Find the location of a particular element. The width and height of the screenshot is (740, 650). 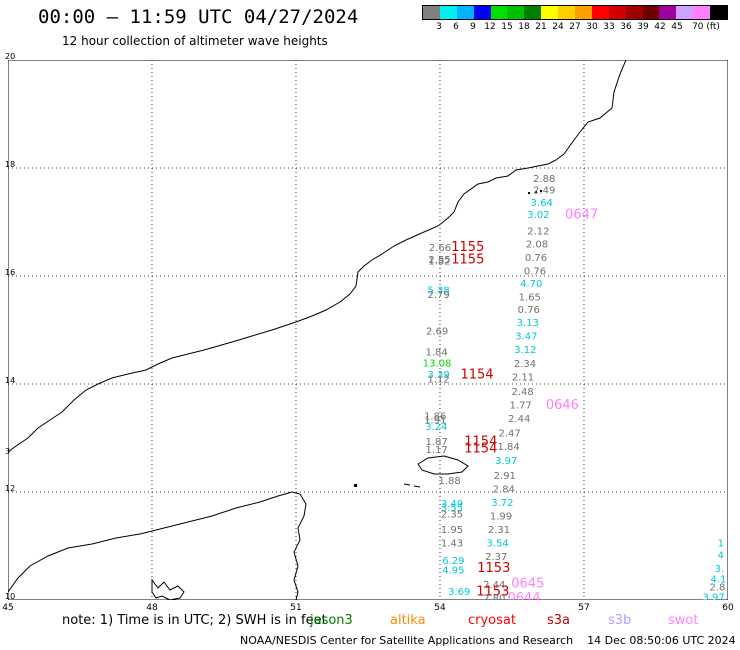

wave-height-observation: 3.49 is located at coordinates (452, 504).